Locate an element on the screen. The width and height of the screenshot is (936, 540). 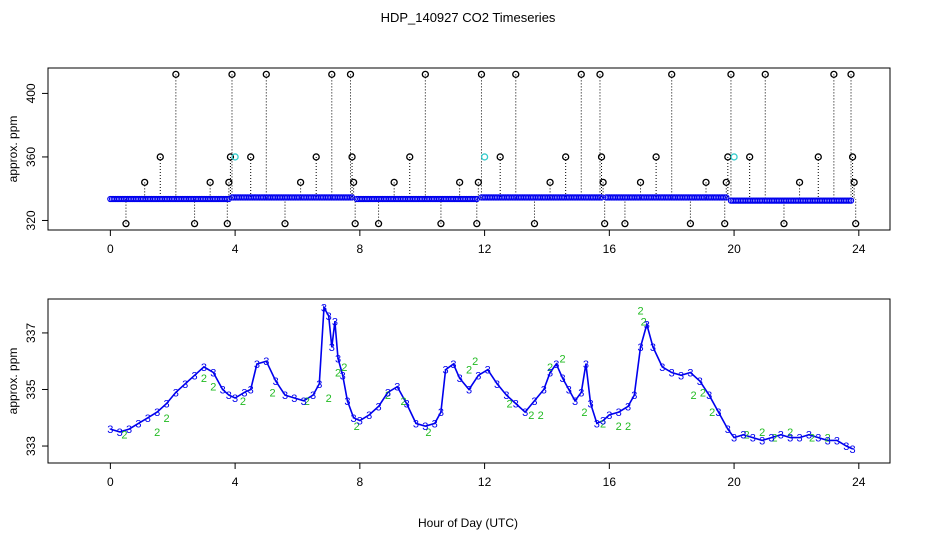
bottom-y-ticks: 333 335 337 is located at coordinates (36, 389).